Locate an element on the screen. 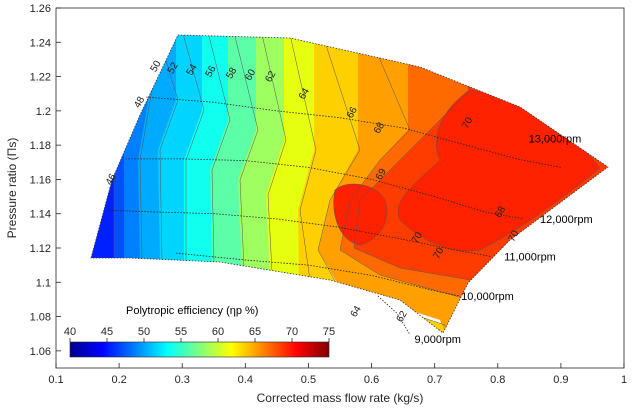  x-axis-label: Corrected mass flow rate (kg/s) is located at coordinates (340, 398).